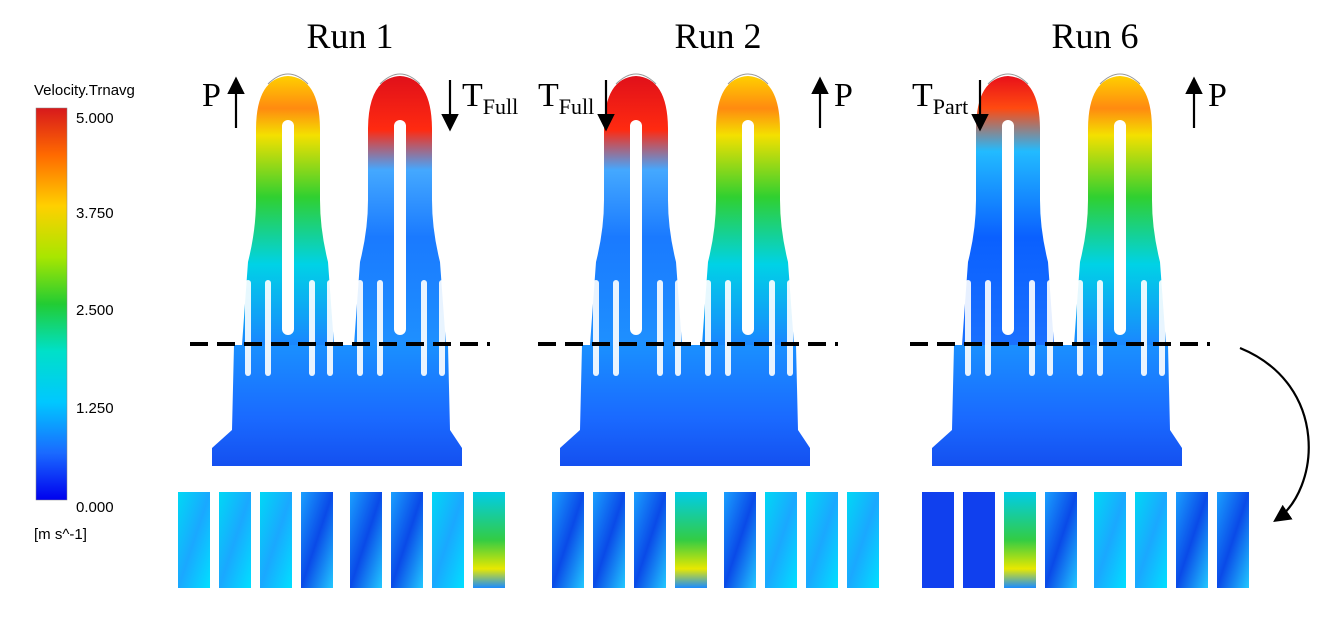  What do you see at coordinates (84, 90) in the screenshot?
I see `legend-title: Velocity.Trnavg` at bounding box center [84, 90].